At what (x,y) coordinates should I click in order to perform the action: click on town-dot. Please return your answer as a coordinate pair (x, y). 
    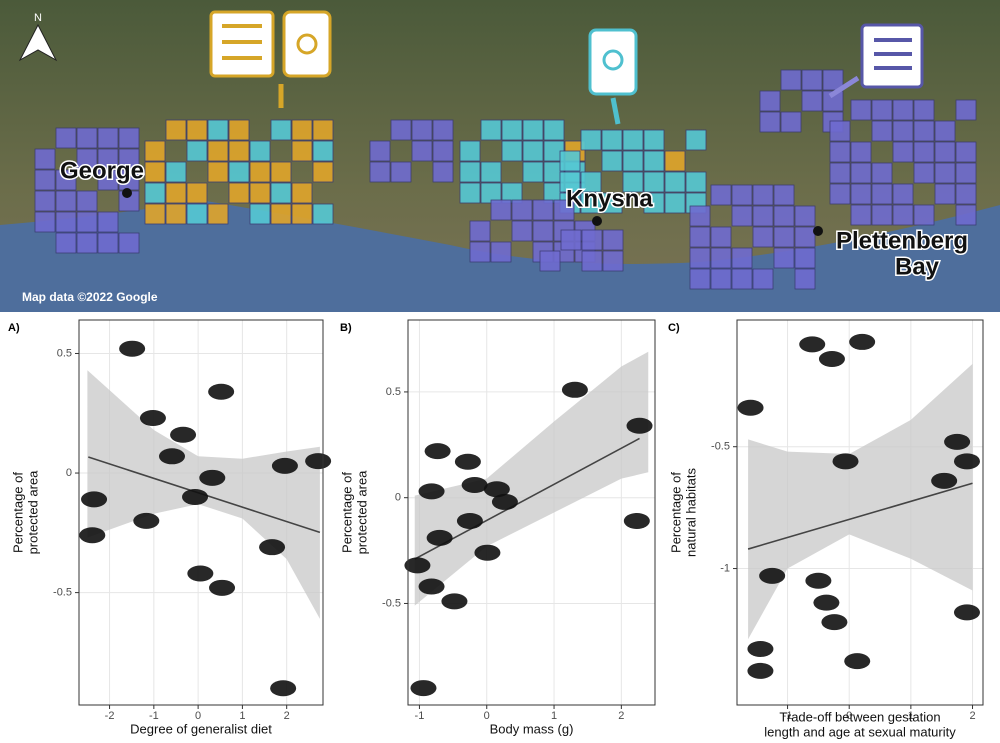
    Looking at the image, I should click on (818, 231).